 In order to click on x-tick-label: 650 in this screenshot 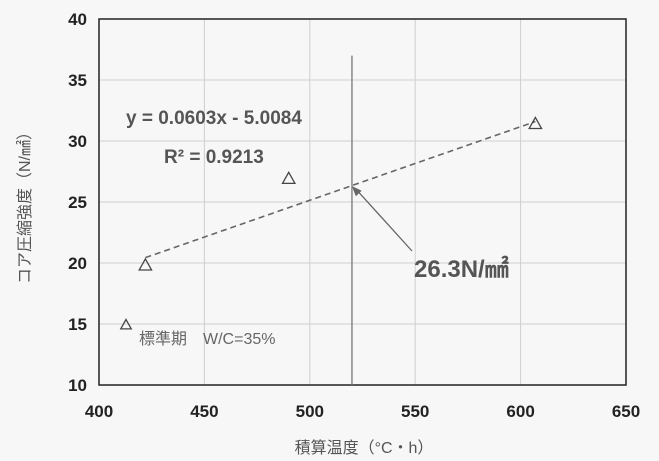, I will do `click(626, 411)`.